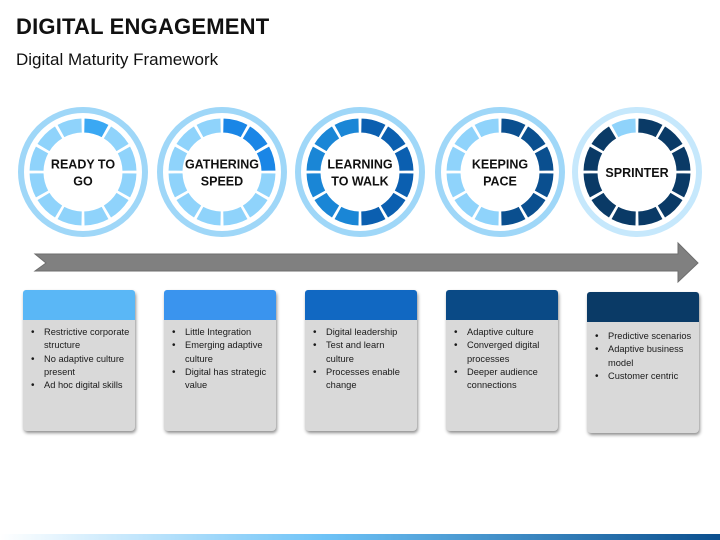 The width and height of the screenshot is (720, 540). What do you see at coordinates (645, 377) in the screenshot?
I see `bullet-item: Customer centric` at bounding box center [645, 377].